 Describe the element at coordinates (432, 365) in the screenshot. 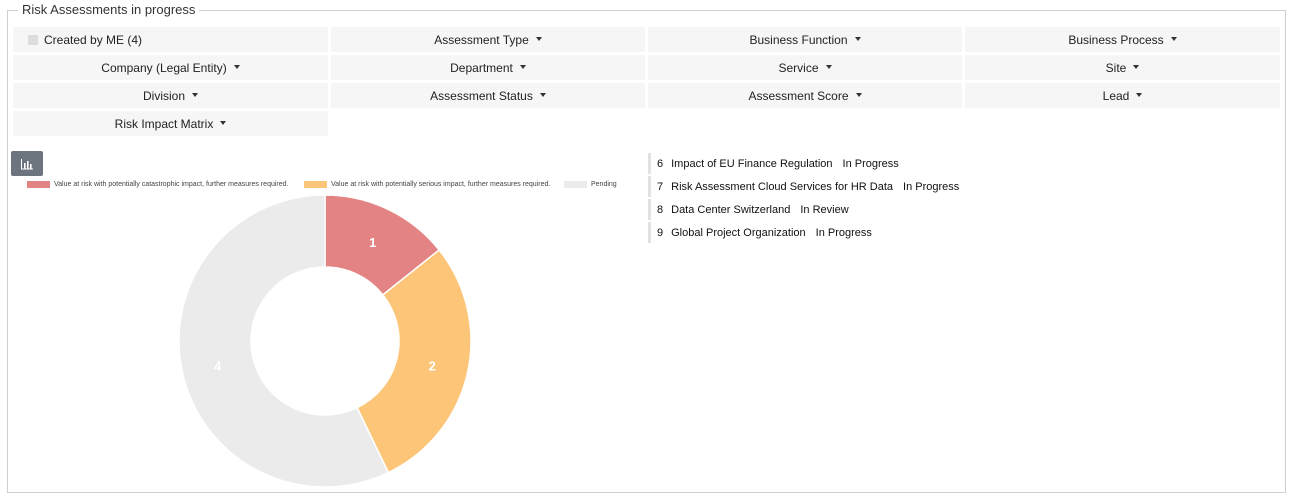

I see `slice-value-label: 2` at that location.